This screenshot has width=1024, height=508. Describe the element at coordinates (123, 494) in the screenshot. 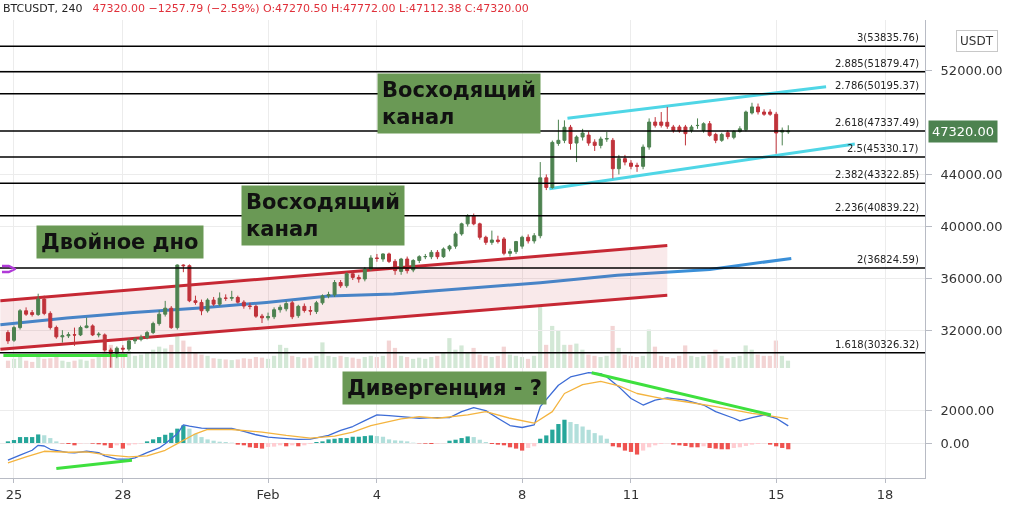

I see `x-tick-label: 28` at that location.